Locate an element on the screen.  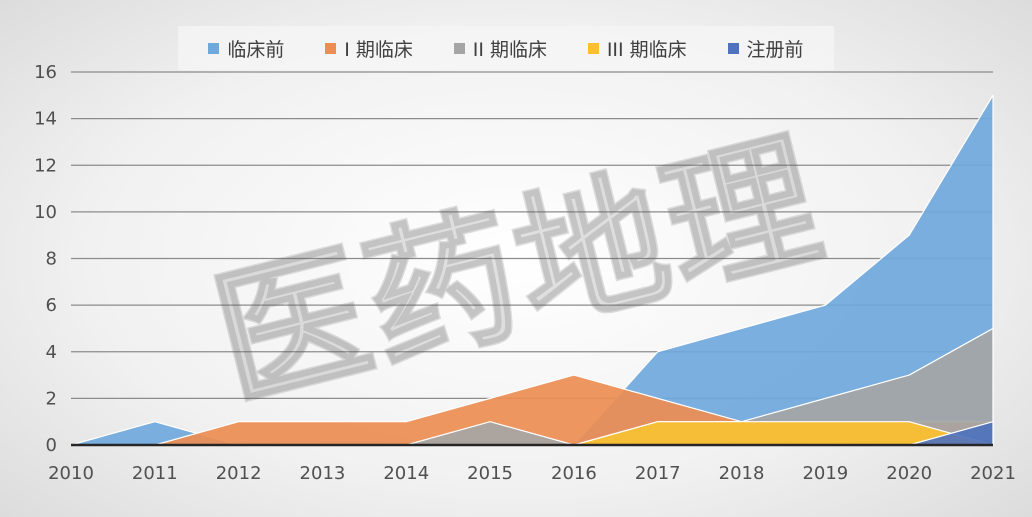
legend-item: II 期临床 is located at coordinates (500, 48).